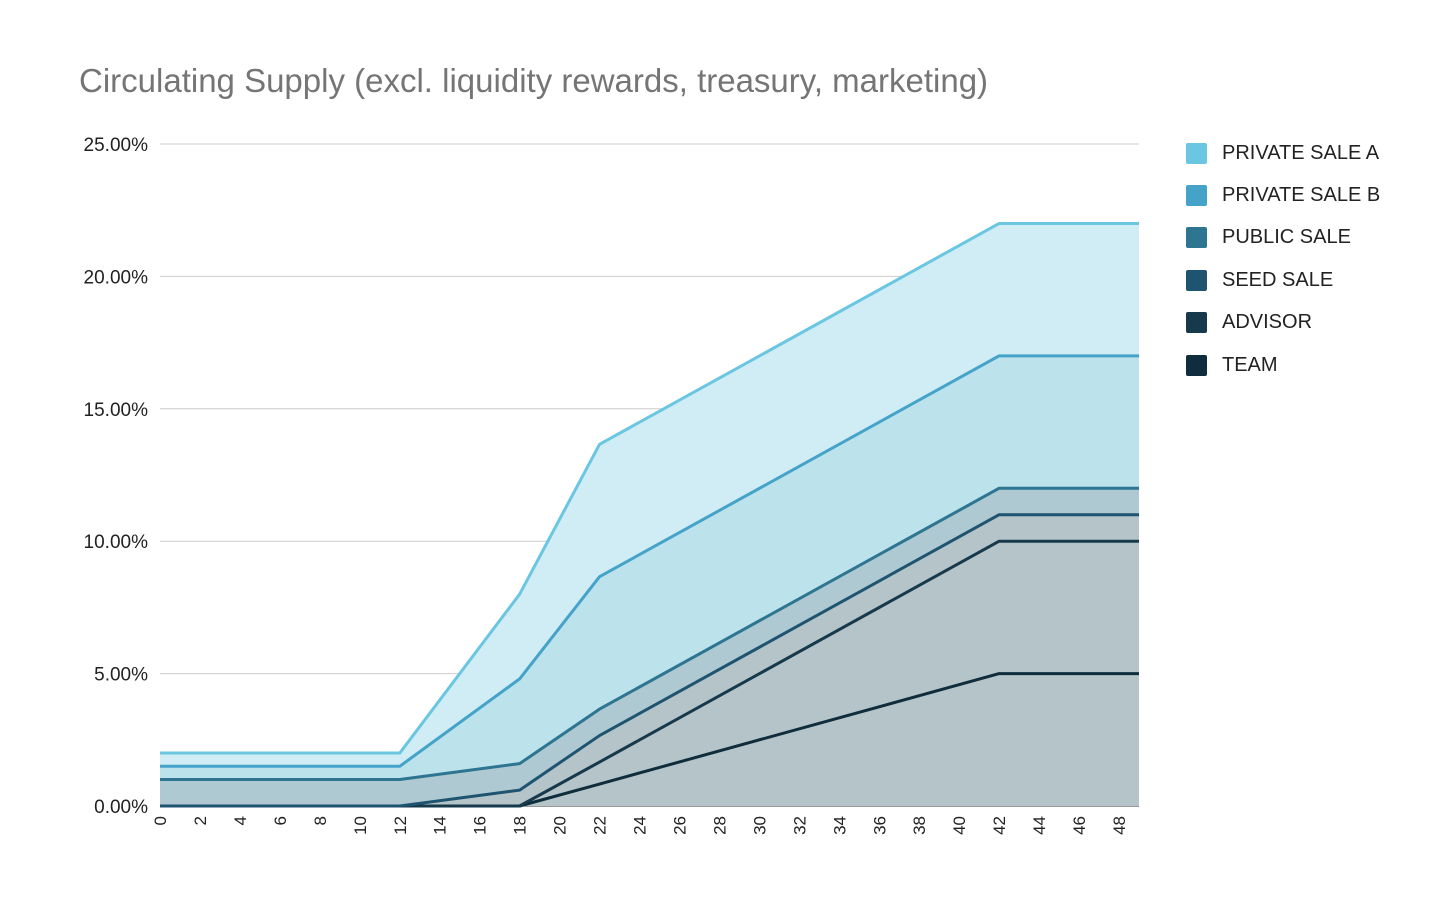  I want to click on legend-label: PUBLIC SALE, so click(1286, 237).